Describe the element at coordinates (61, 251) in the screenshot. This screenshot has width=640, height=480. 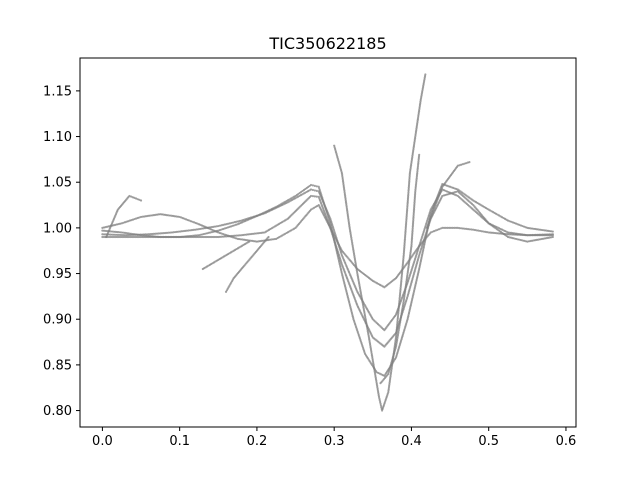
I see `y-axis: 0.80 0.85 0.90 0.95 1.00 1.05 1.10 1.15` at that location.